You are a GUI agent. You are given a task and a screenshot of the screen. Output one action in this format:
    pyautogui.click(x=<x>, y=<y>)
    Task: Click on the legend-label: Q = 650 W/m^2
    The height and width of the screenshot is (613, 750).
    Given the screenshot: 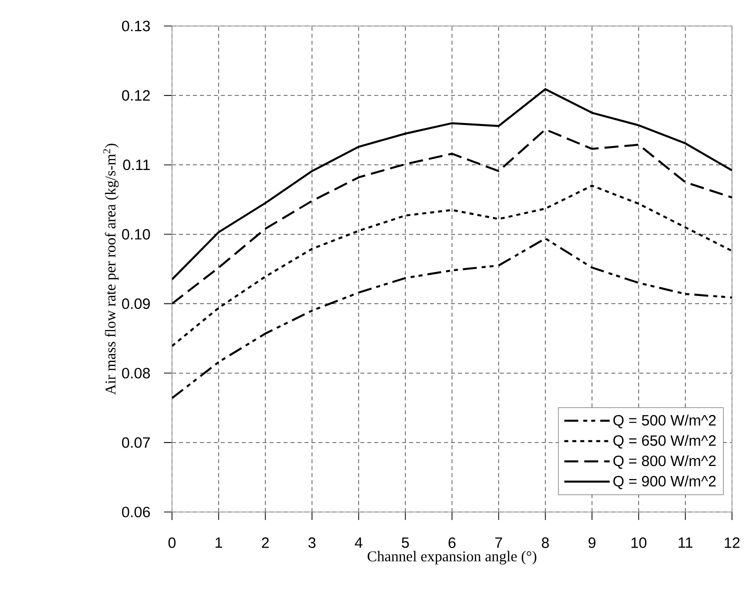 What is the action you would take?
    pyautogui.click(x=664, y=441)
    